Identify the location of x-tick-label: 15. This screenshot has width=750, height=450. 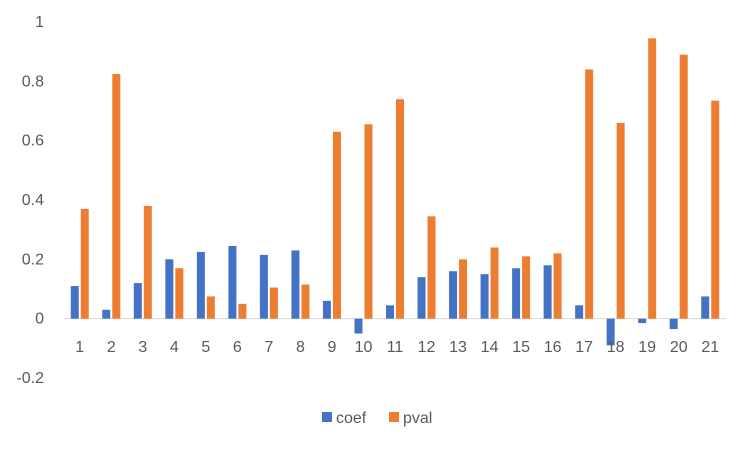
(521, 347).